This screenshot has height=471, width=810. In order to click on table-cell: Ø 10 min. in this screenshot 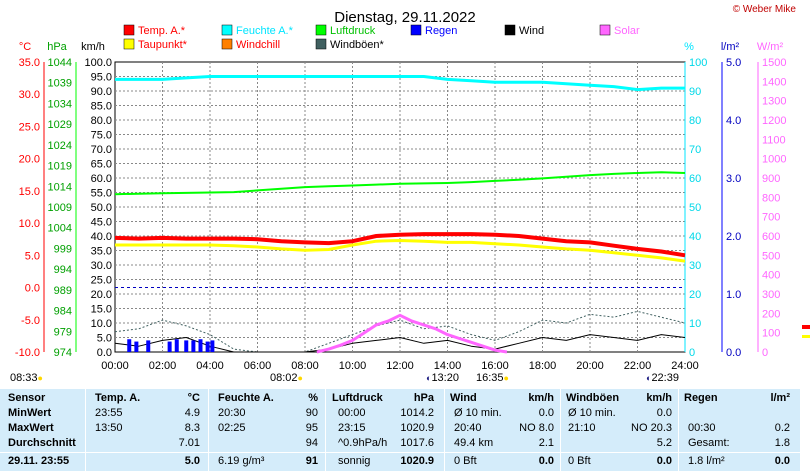, I will do `click(592, 413)`.